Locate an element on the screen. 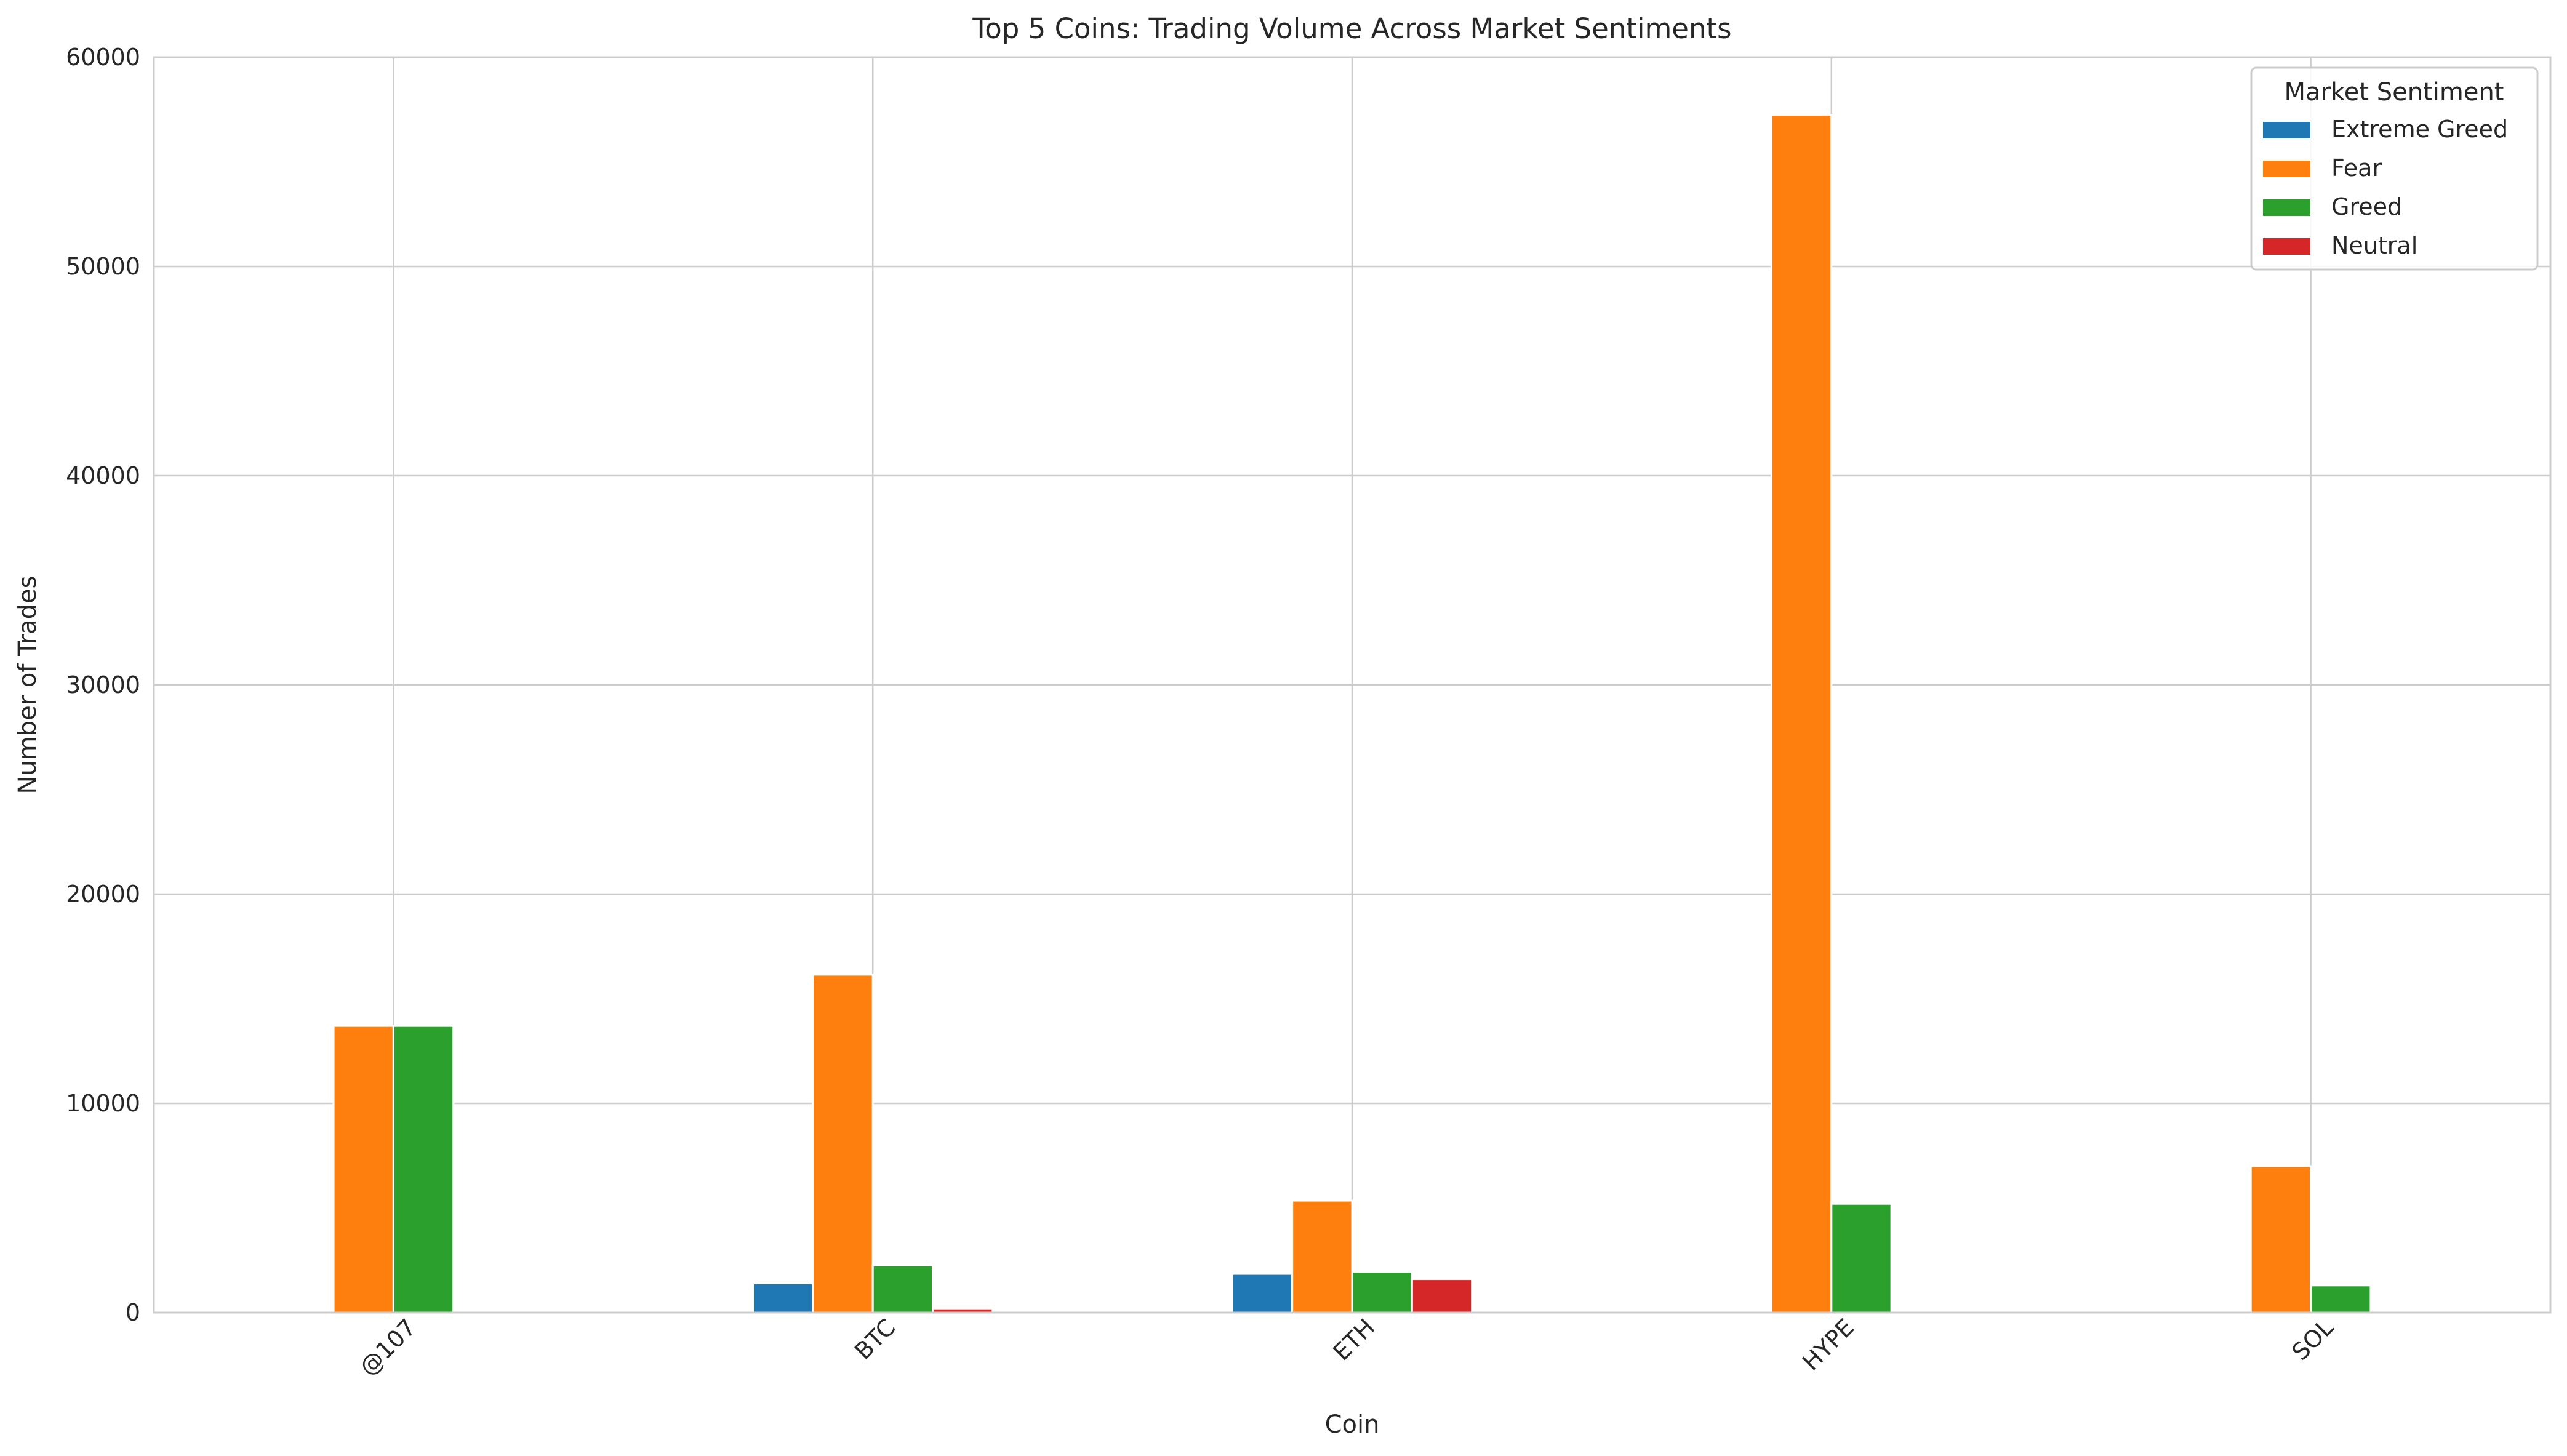 The height and width of the screenshot is (1456, 2567). bar-extreme-greed-btc is located at coordinates (783, 1298).